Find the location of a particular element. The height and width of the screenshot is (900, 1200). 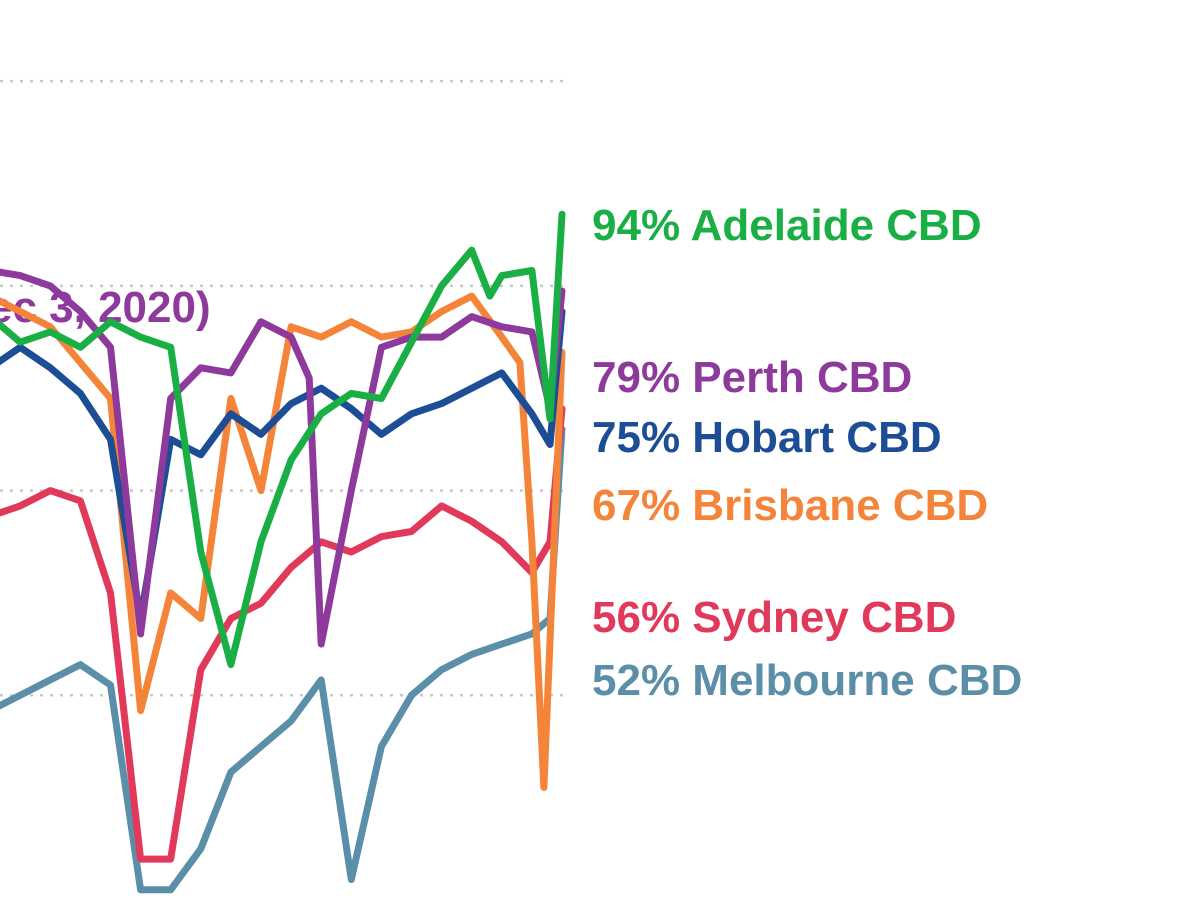

end-label-melbourne: 52% Melbourne CBD is located at coordinates (807, 680).